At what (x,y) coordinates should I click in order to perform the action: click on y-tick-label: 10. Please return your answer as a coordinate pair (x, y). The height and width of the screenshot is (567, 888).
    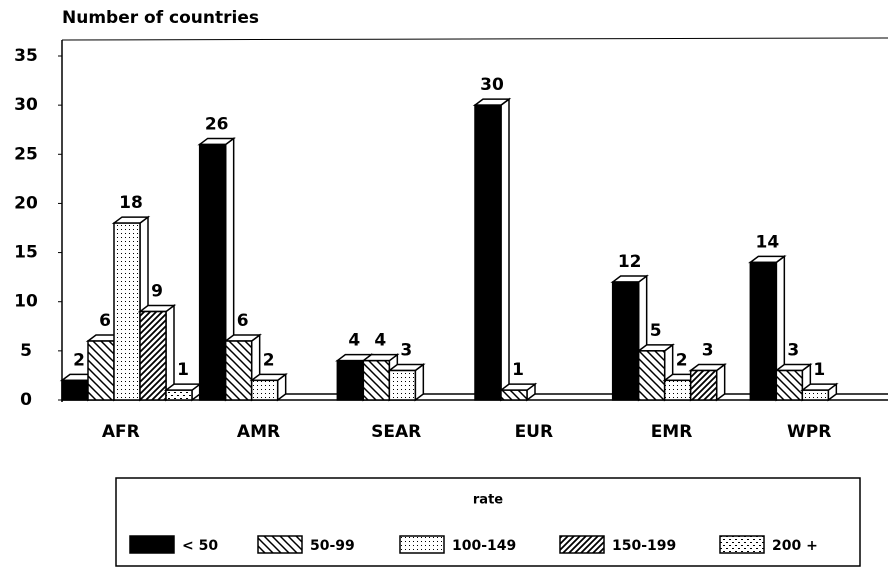
    Looking at the image, I should click on (26, 302).